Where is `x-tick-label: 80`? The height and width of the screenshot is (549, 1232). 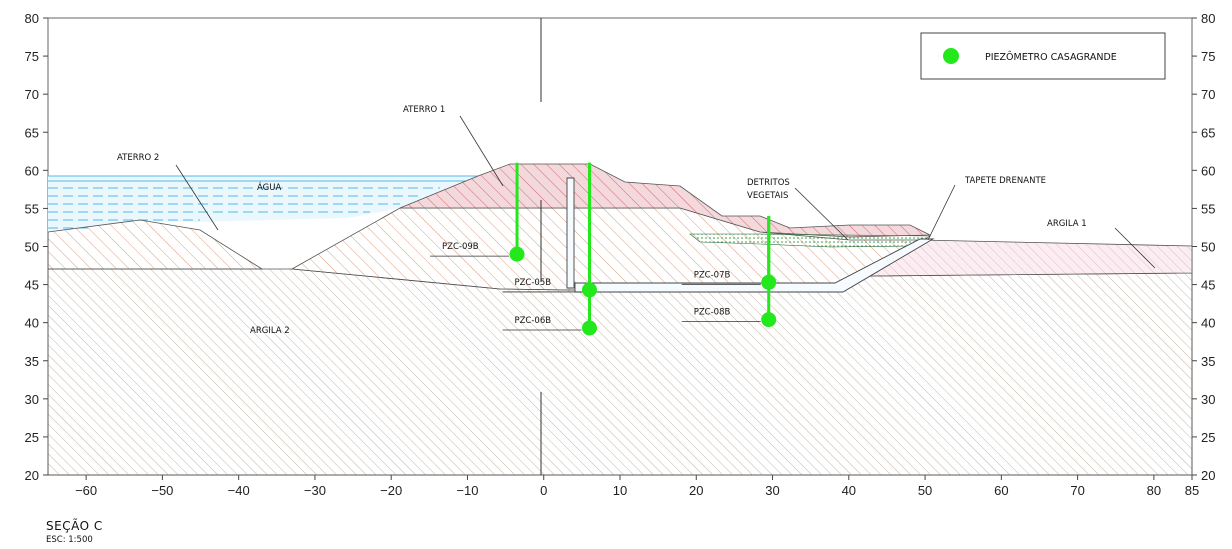 x-tick-label: 80 is located at coordinates (1154, 490).